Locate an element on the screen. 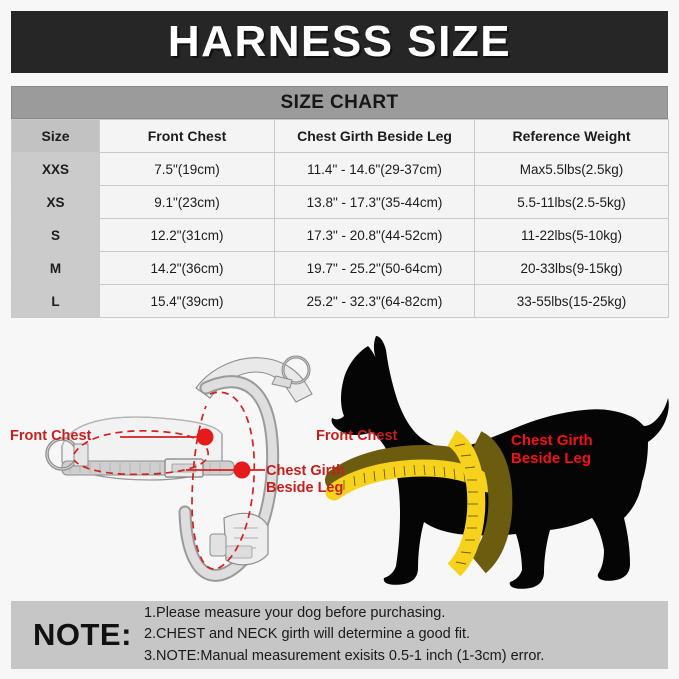 The height and width of the screenshot is (679, 679). harness-top-dring-tab is located at coordinates (282, 382).